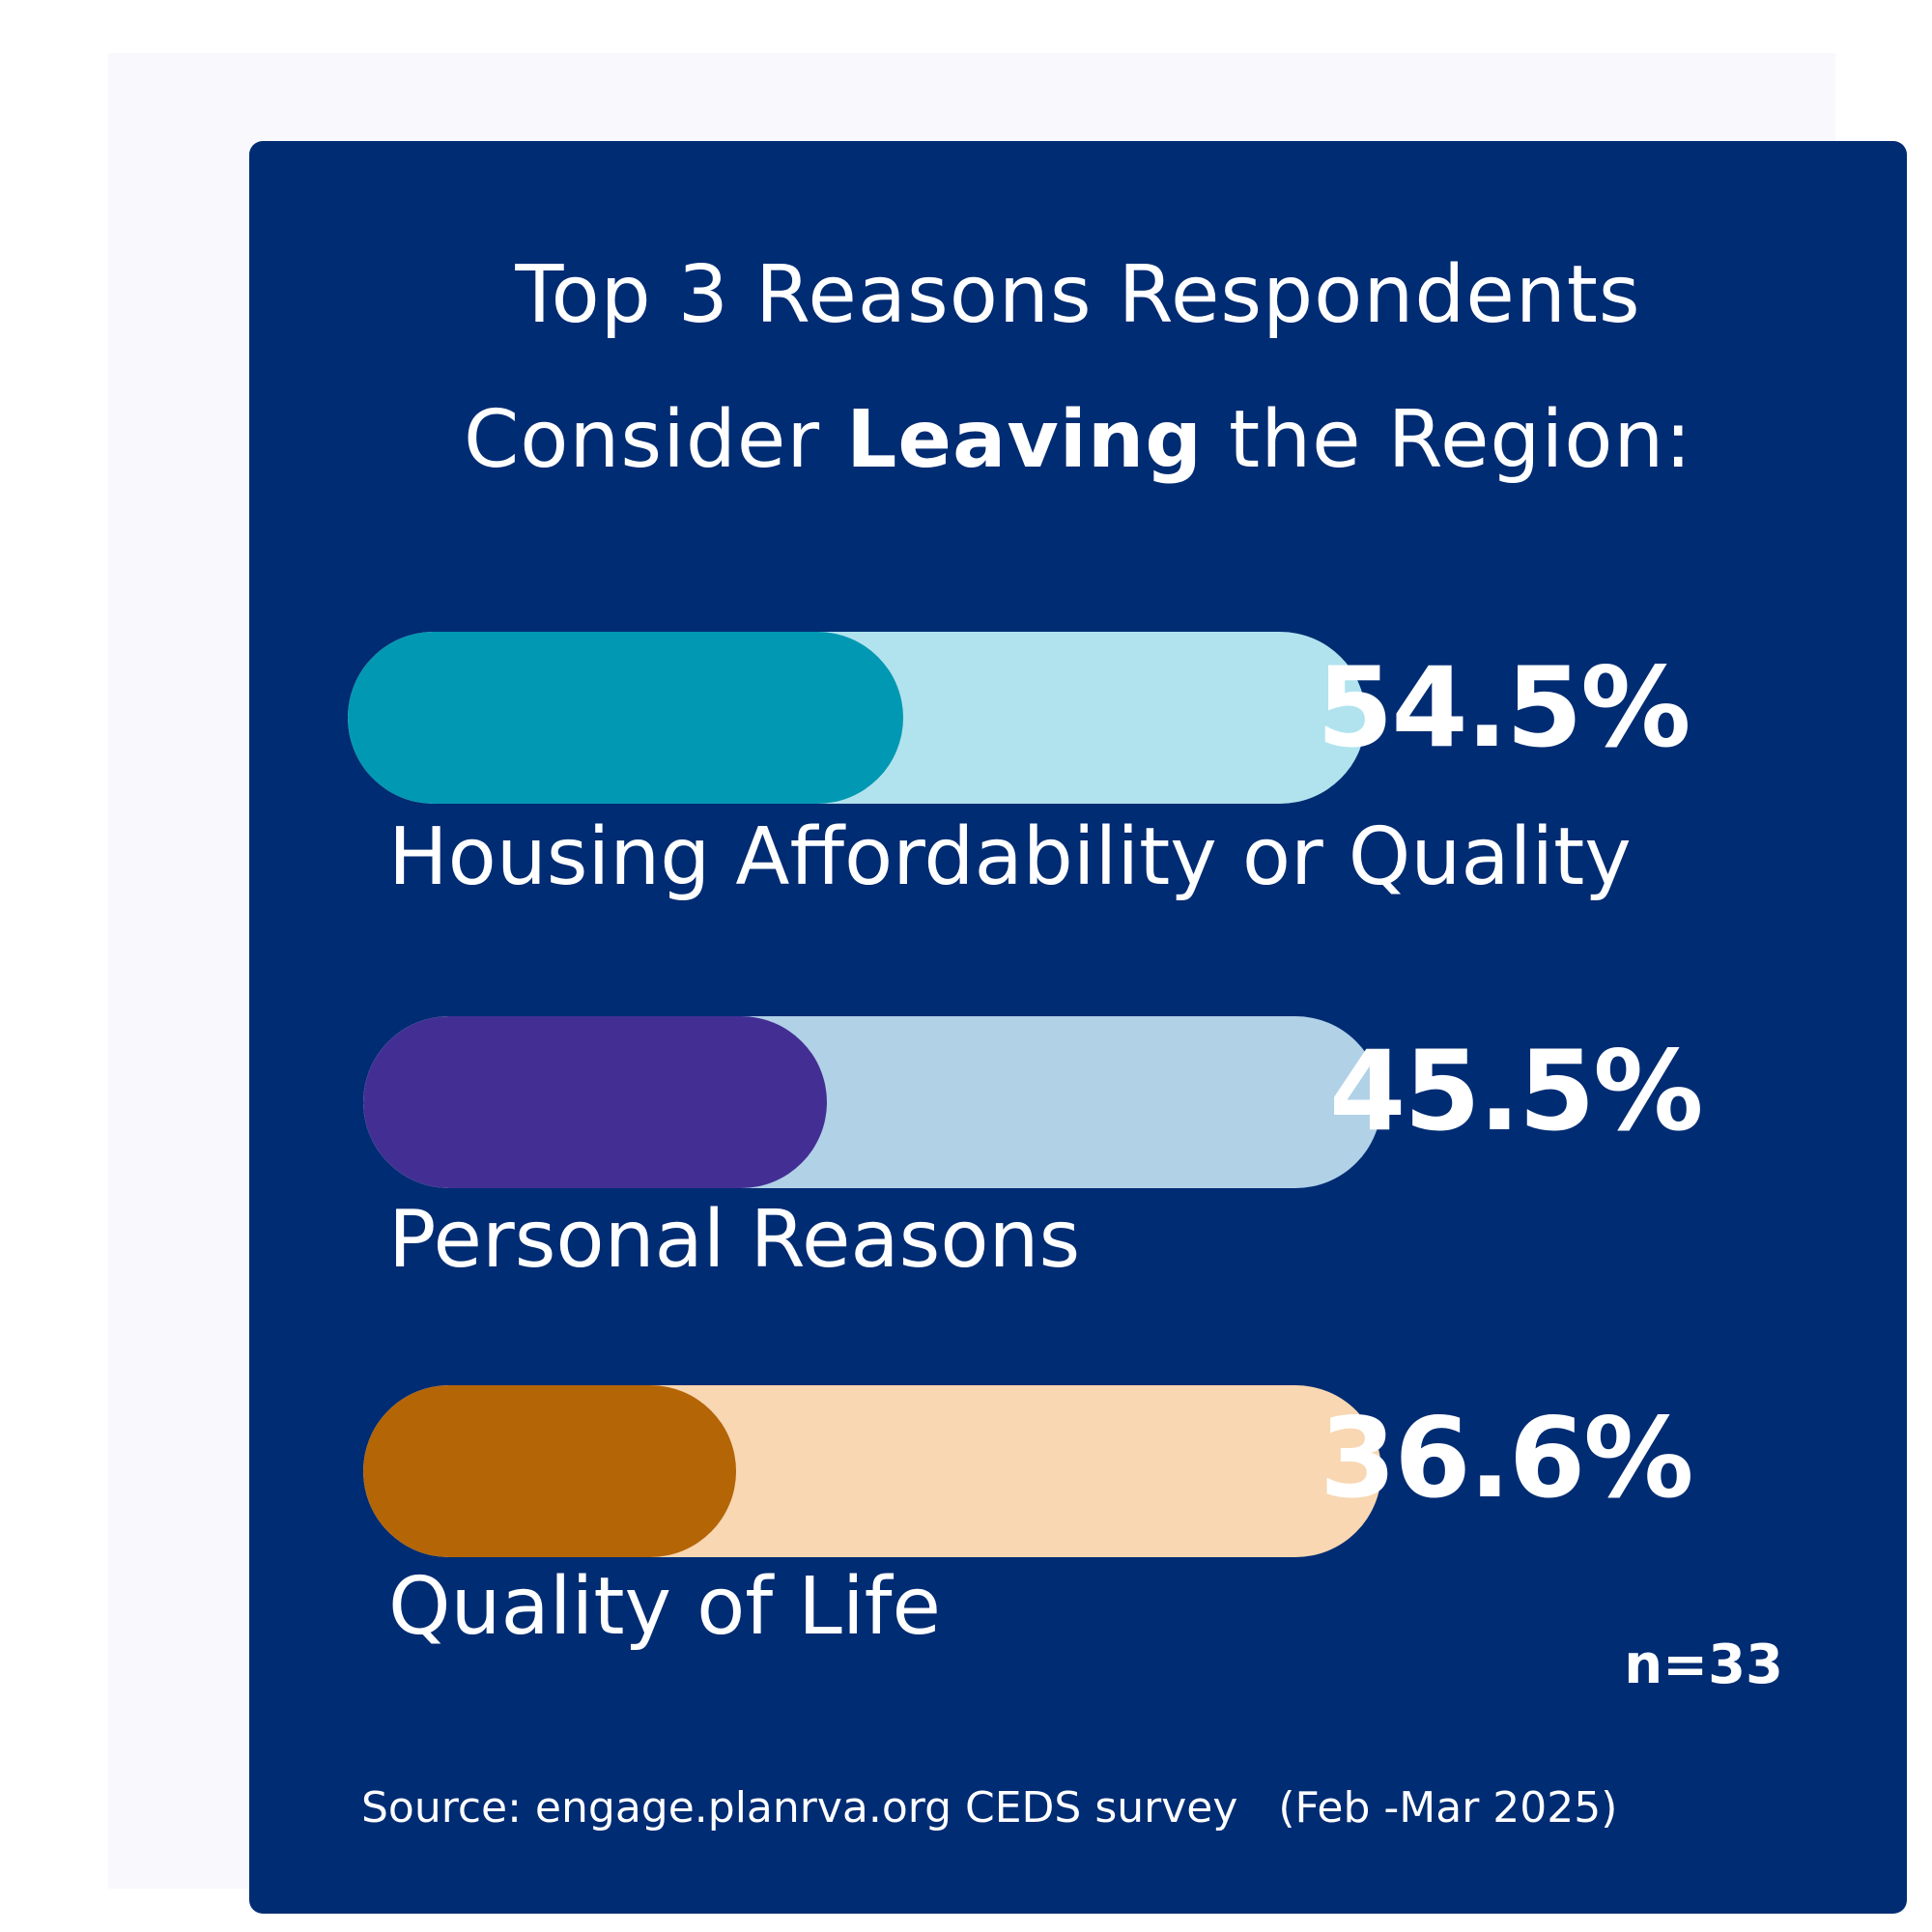  What do you see at coordinates (550, 1471) in the screenshot?
I see `bar-fill-quality-of-life` at bounding box center [550, 1471].